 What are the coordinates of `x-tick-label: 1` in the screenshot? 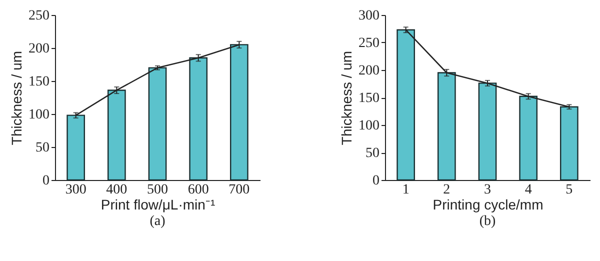 It's located at (406, 190).